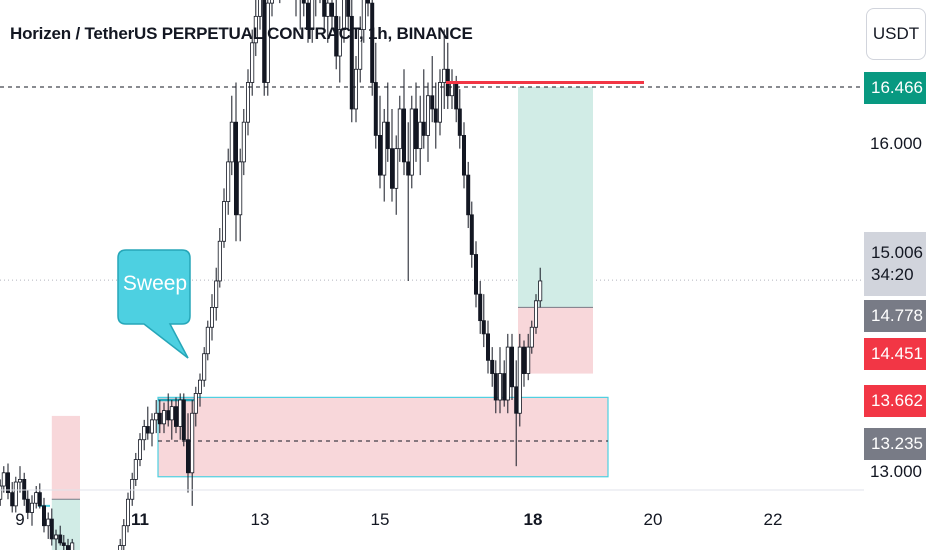 Image resolution: width=932 pixels, height=550 pixels. I want to click on target-zone, so click(555, 197).